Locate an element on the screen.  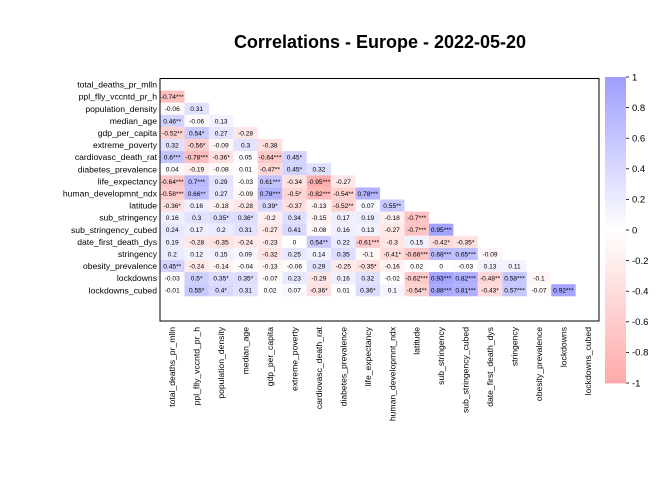
cell-sub_stringency_cubed-life_expectancy is located at coordinates (368, 229).